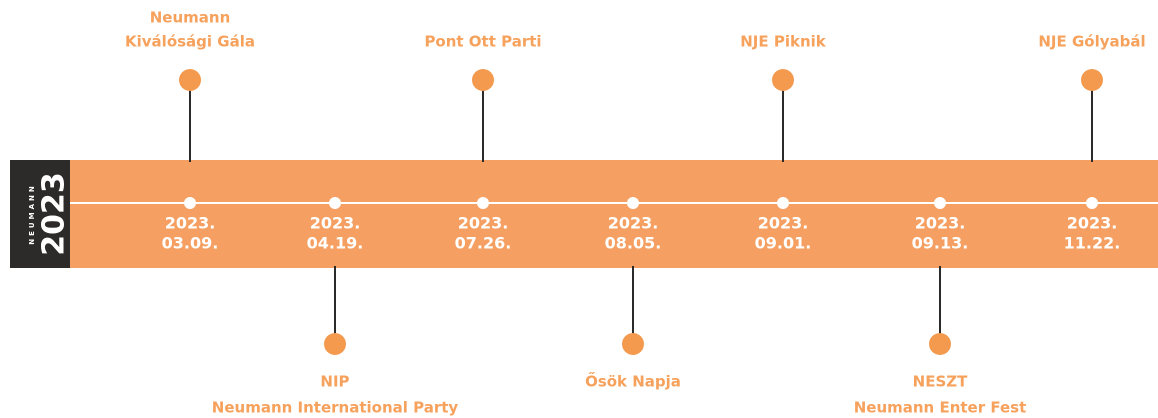 This screenshot has width=1158, height=418. Describe the element at coordinates (633, 243) in the screenshot. I see `date-day: 08.05.` at that location.